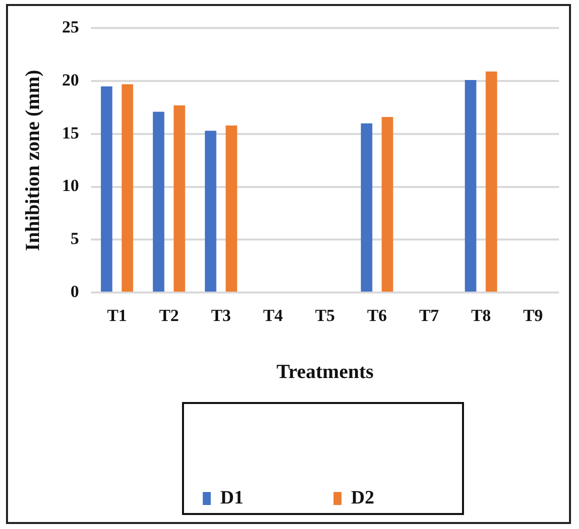  Describe the element at coordinates (70, 186) in the screenshot. I see `y-tick-label: 10` at that location.